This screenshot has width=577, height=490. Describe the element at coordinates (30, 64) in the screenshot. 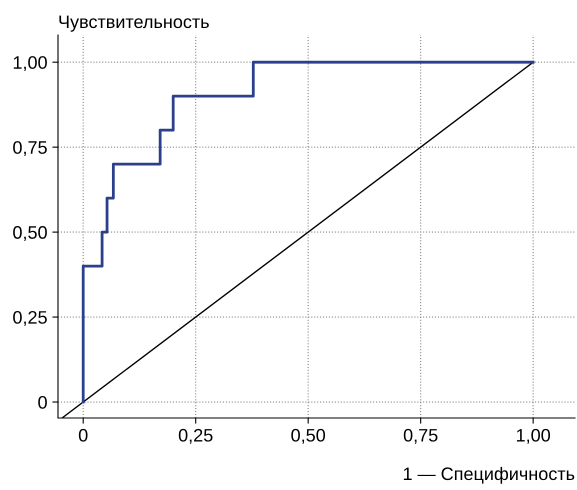

I see `y-tick-label: 1,00` at that location.